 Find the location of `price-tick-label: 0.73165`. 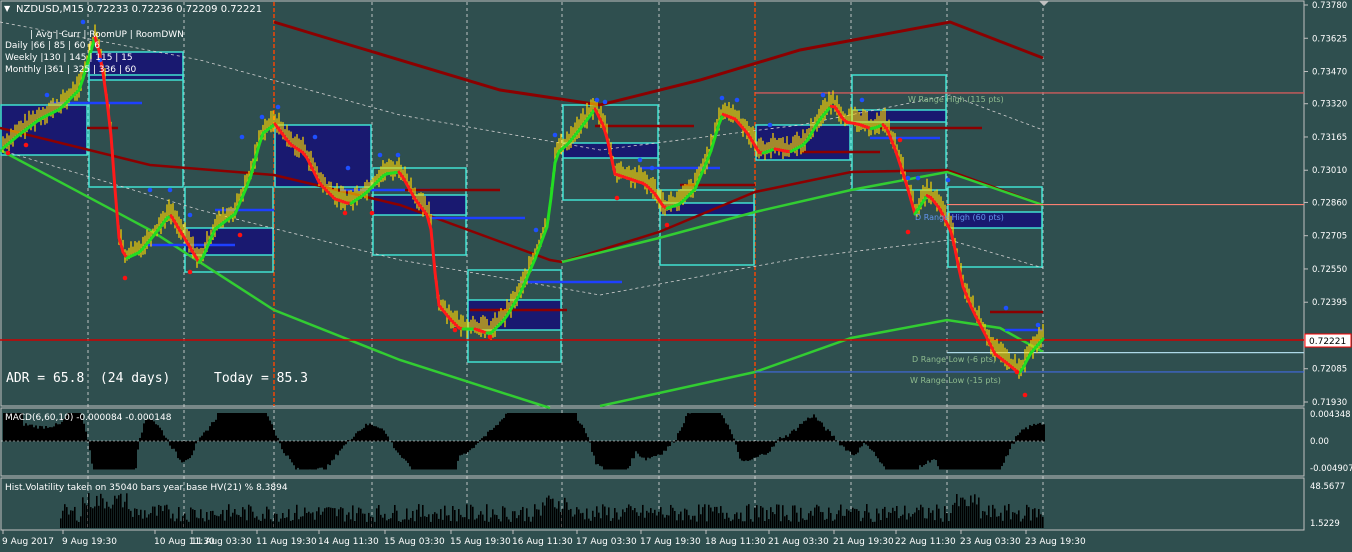

price-tick-label: 0.73165 is located at coordinates (1329, 138).